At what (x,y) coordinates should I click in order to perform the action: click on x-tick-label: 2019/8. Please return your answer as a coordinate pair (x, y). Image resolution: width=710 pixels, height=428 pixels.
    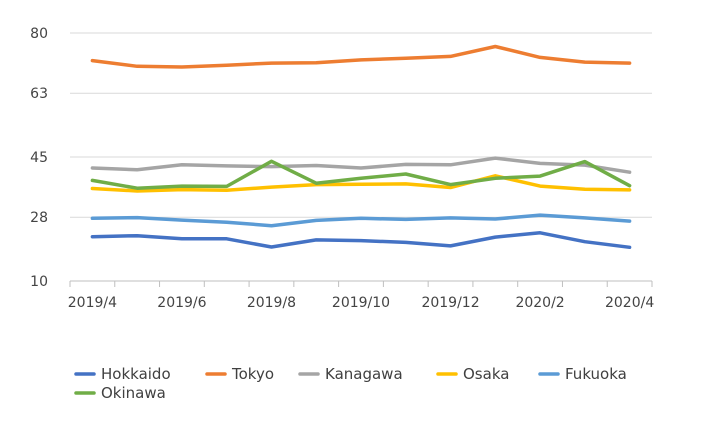
    Looking at the image, I should click on (271, 303).